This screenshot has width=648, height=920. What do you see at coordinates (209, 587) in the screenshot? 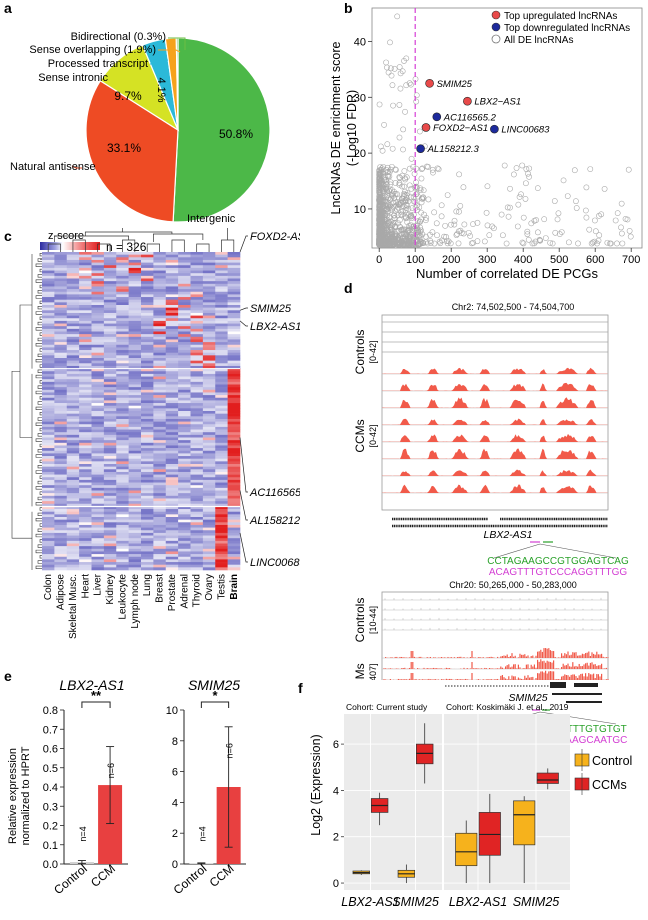
I see `heatmap-col-ovary: Ovary` at bounding box center [209, 587].